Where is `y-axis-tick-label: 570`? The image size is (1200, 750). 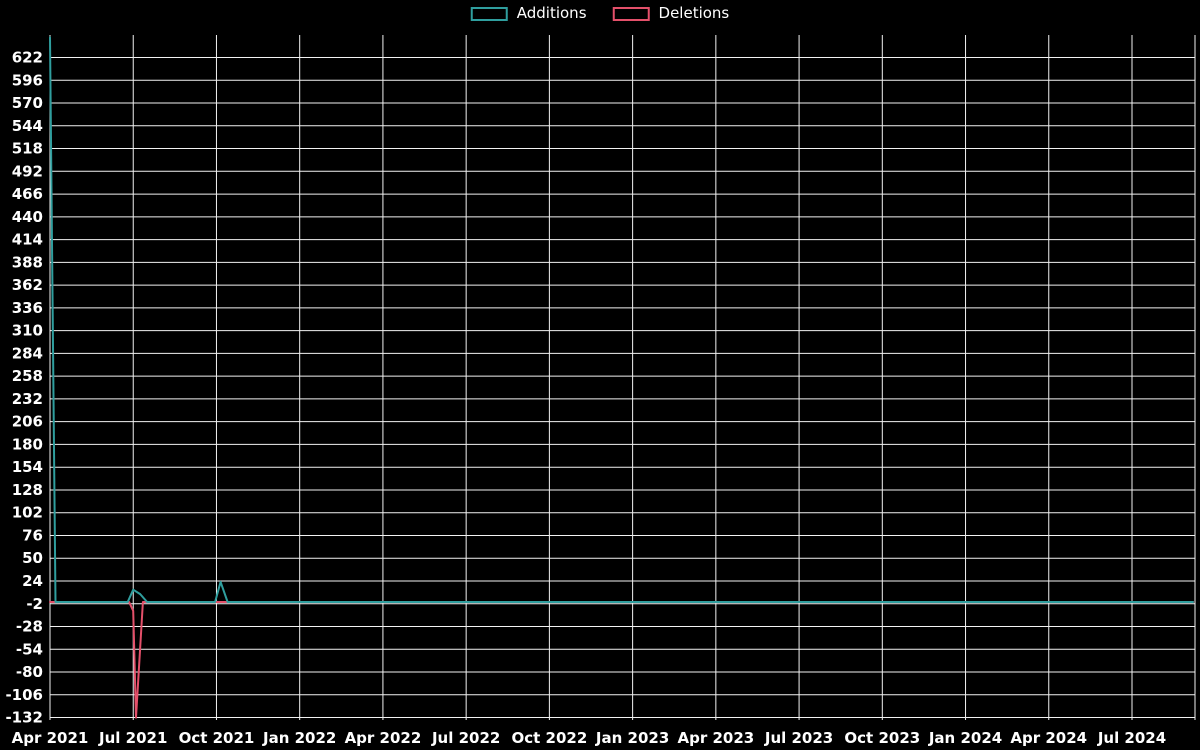
y-axis-tick-label: 570 is located at coordinates (27, 103).